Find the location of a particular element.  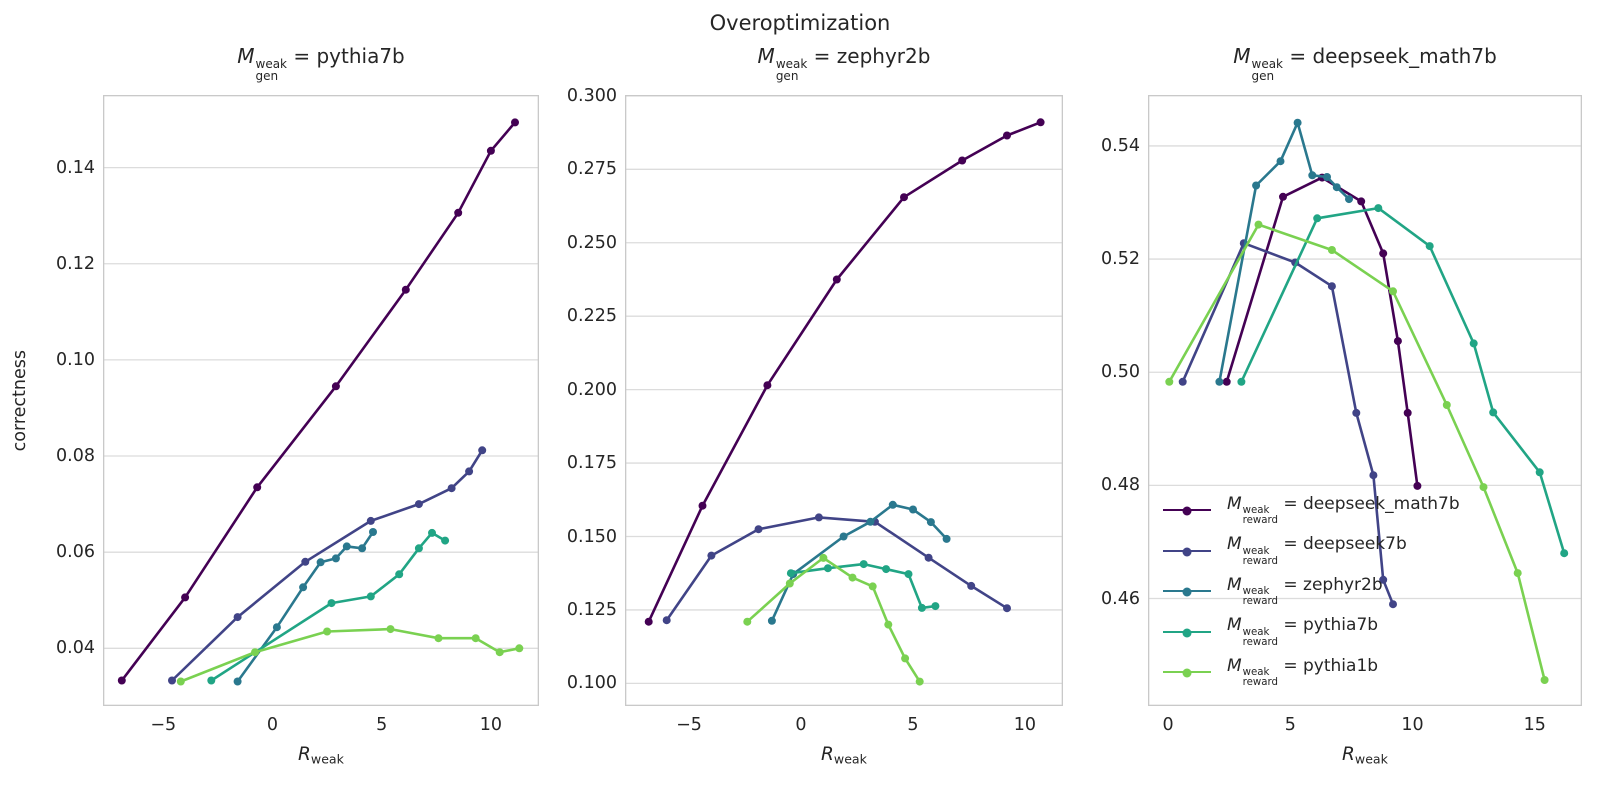

y-tick-label: 0.200 is located at coordinates (591, 389).